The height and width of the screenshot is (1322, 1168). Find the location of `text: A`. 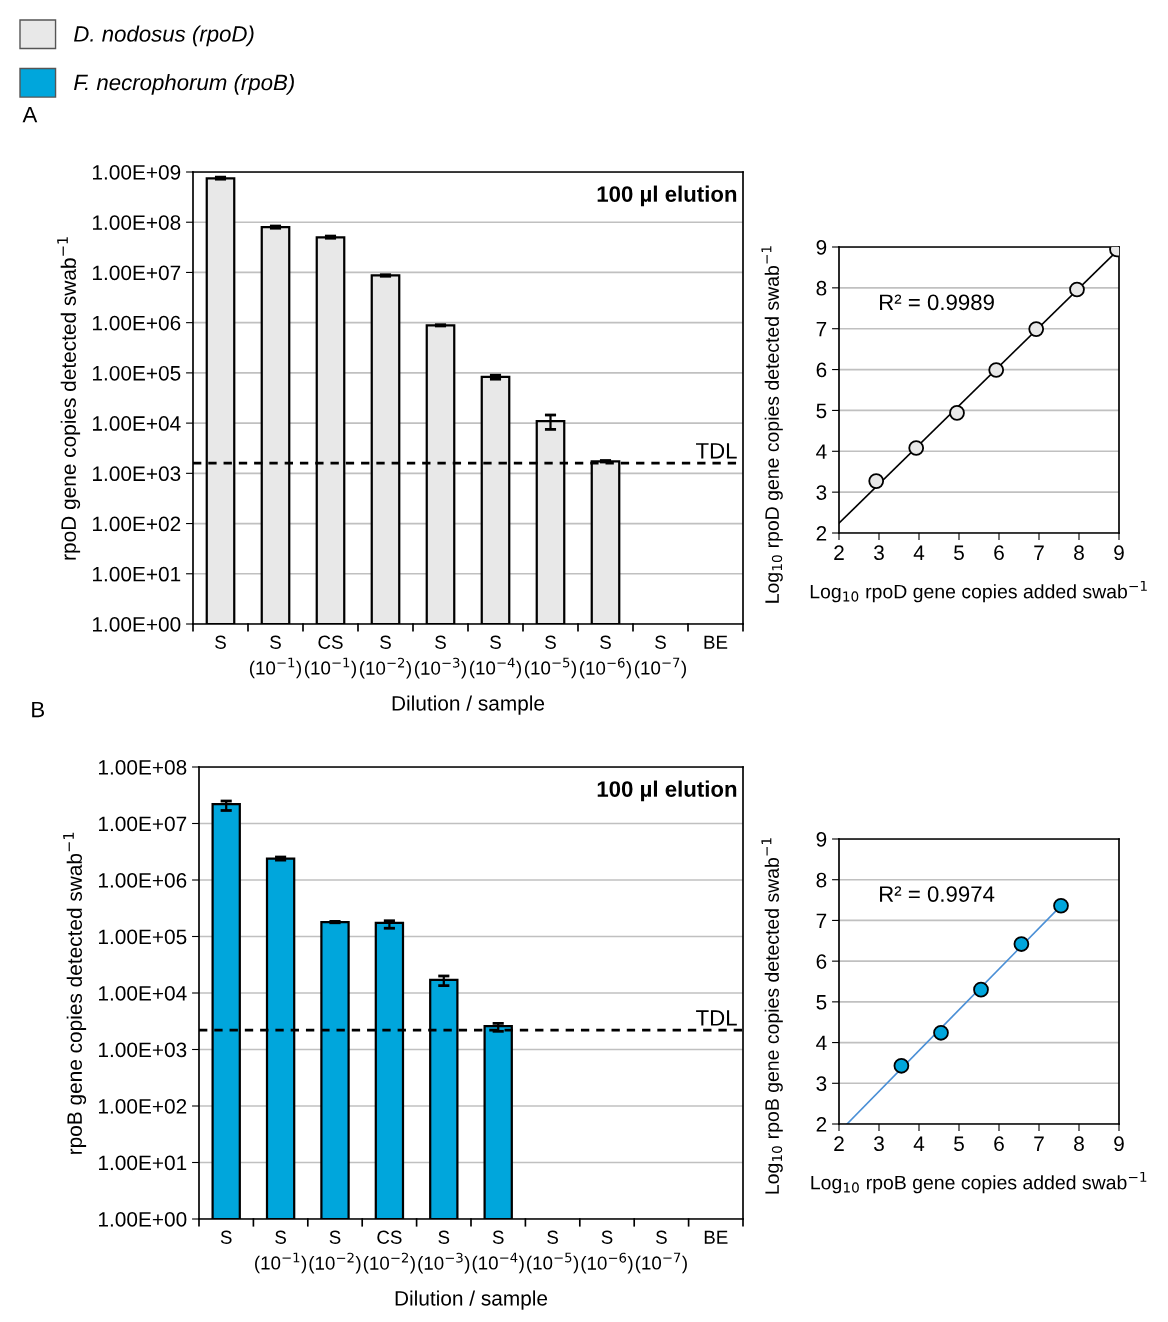

text: A is located at coordinates (30, 114).